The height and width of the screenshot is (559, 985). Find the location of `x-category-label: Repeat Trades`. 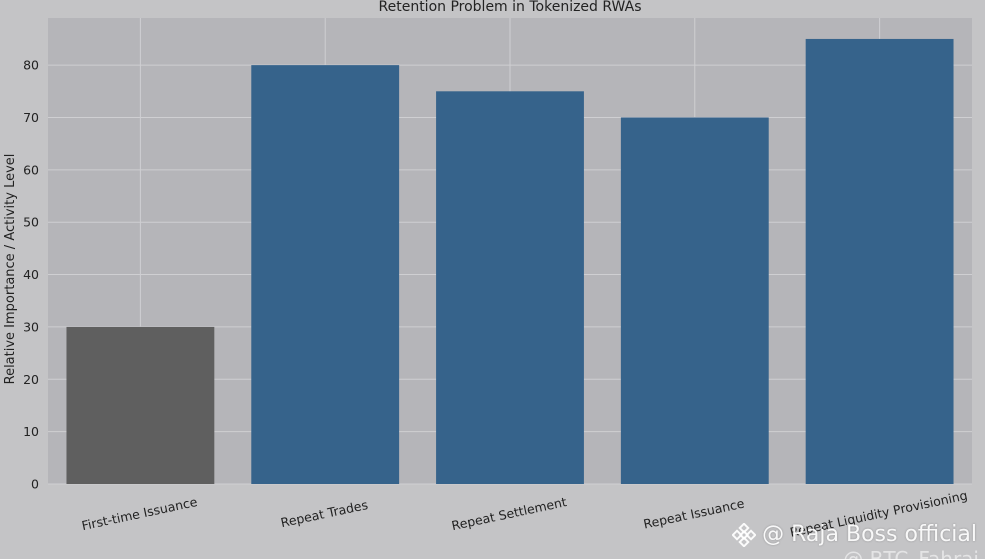

x-category-label: Repeat Trades is located at coordinates (324, 513).